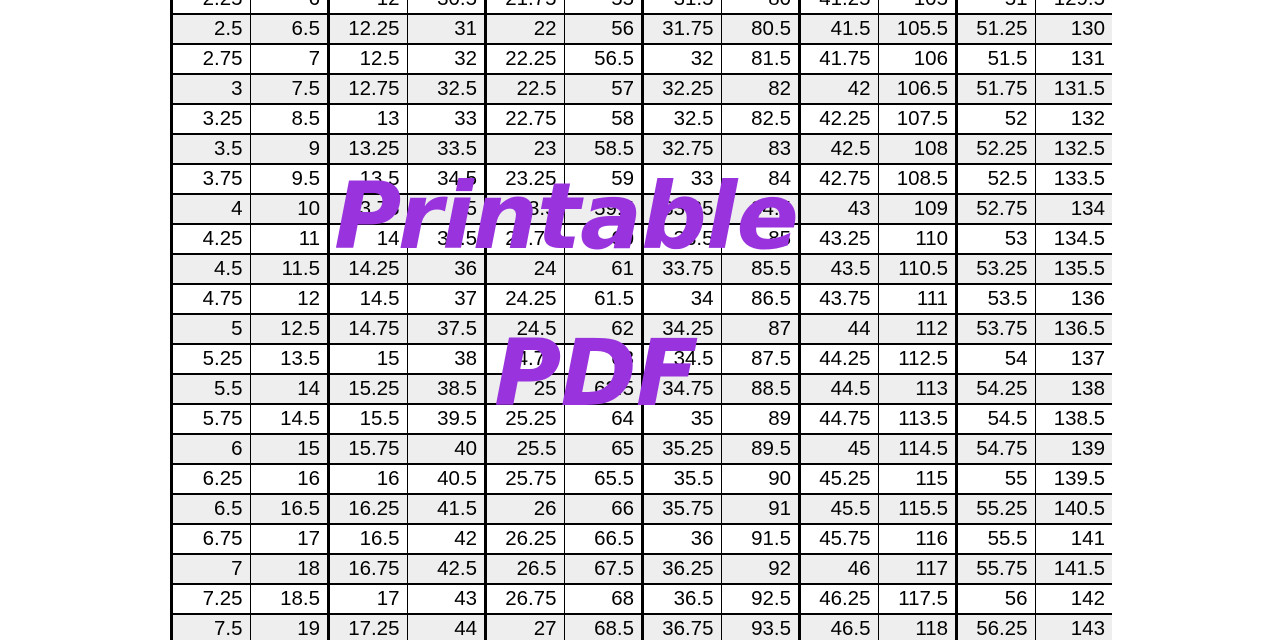 The width and height of the screenshot is (1280, 640). I want to click on table-cell: 52.25, so click(995, 149).